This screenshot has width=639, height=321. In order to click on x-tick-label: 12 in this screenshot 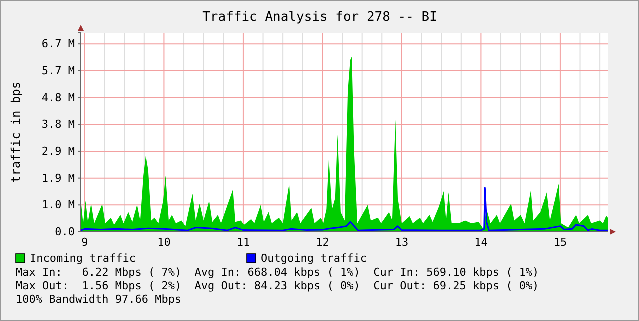, I will do `click(323, 242)`.